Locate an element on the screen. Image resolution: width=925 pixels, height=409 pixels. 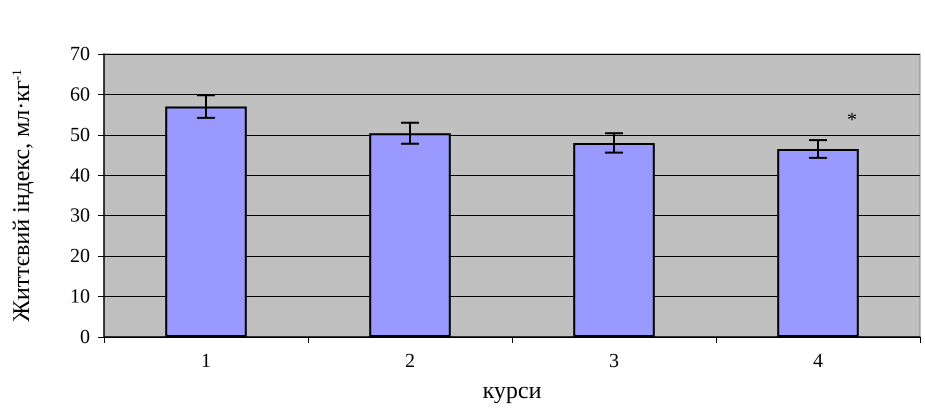
x-tick-label: 1 is located at coordinates (206, 361).